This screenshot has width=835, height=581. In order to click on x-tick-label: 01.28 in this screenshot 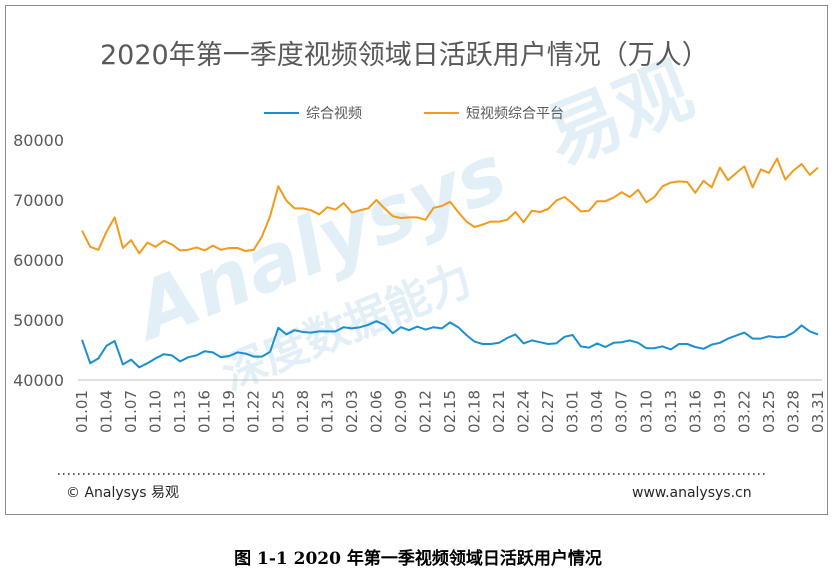, I will do `click(303, 411)`.